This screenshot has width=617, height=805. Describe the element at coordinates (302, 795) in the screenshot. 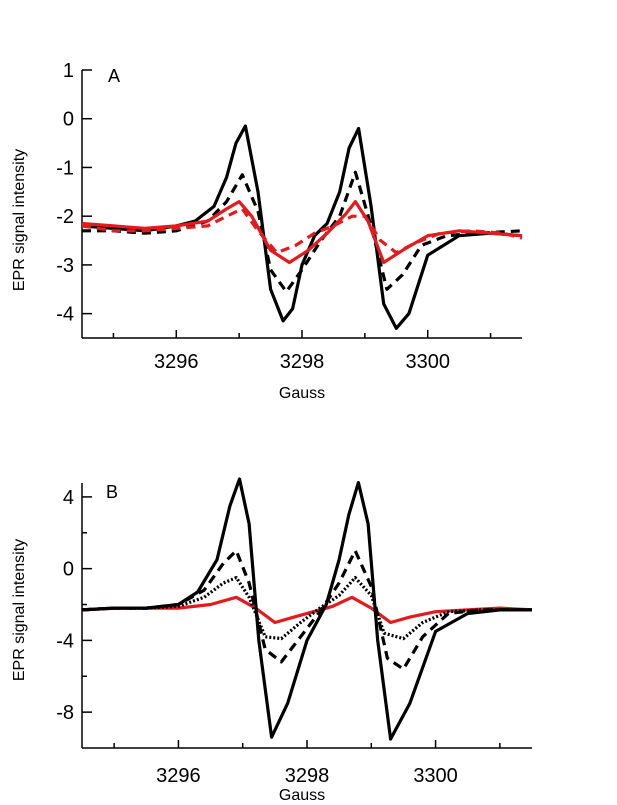

I see `panel-b-x-axis-title: Gauss` at that location.